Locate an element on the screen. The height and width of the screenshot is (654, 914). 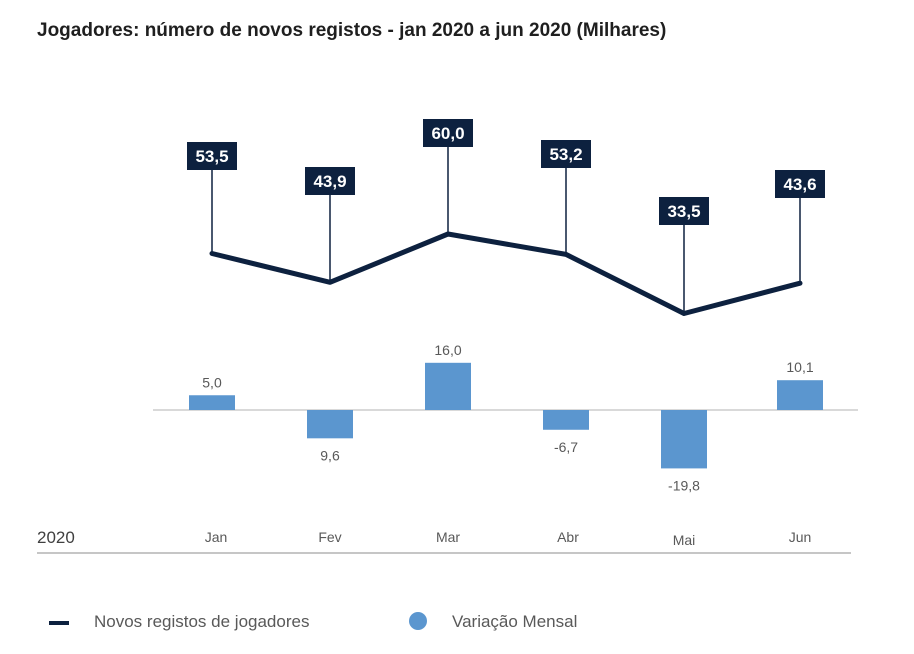
bar-mai is located at coordinates (684, 439).